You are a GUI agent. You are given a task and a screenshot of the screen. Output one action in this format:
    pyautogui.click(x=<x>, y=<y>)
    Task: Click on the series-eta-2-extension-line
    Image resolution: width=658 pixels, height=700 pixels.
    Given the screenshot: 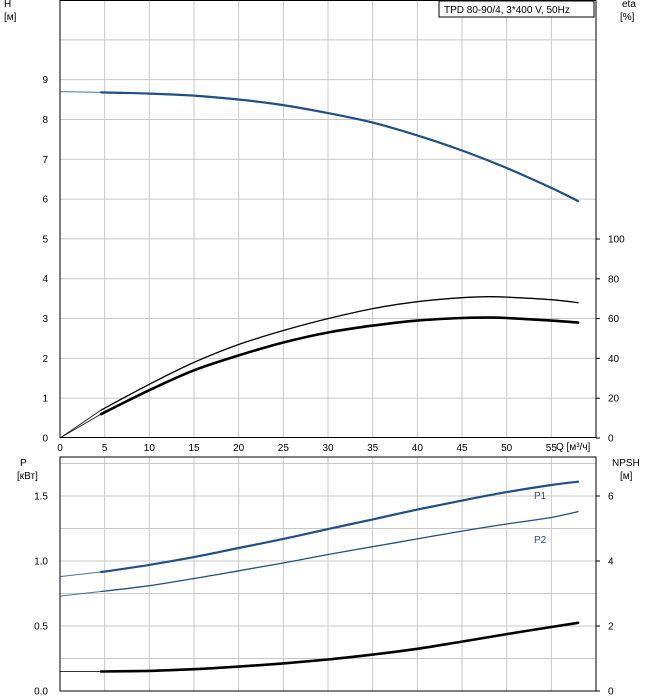 What is the action you would take?
    pyautogui.click(x=80, y=426)
    